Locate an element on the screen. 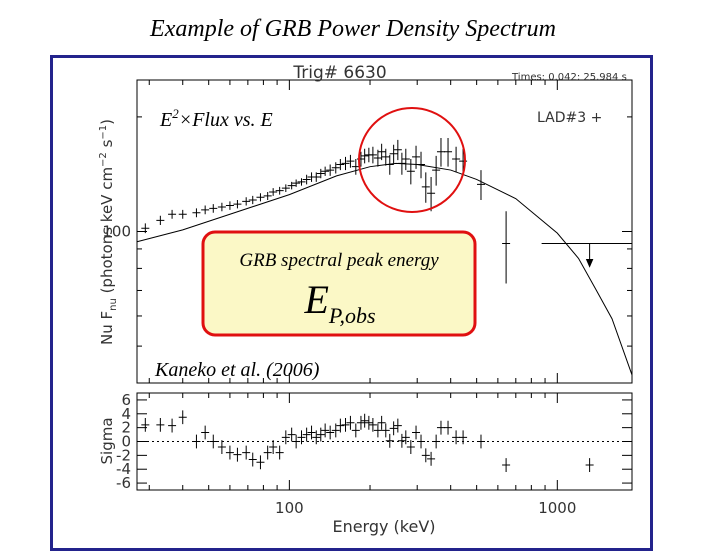 The height and width of the screenshot is (552, 706). x-axis-label: Energy (keV) is located at coordinates (383, 526).